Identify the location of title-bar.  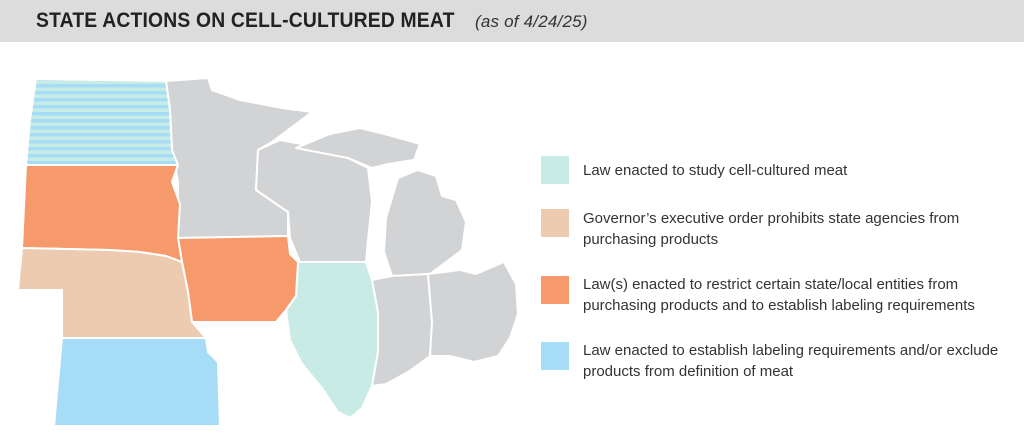
(512, 21).